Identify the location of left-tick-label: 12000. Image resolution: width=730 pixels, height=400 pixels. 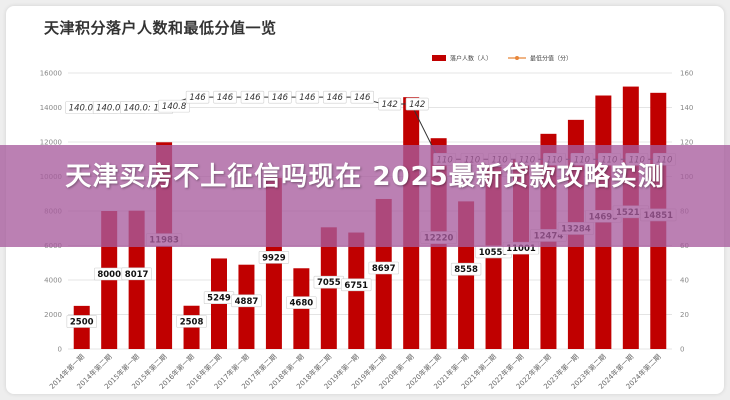
(51, 143).